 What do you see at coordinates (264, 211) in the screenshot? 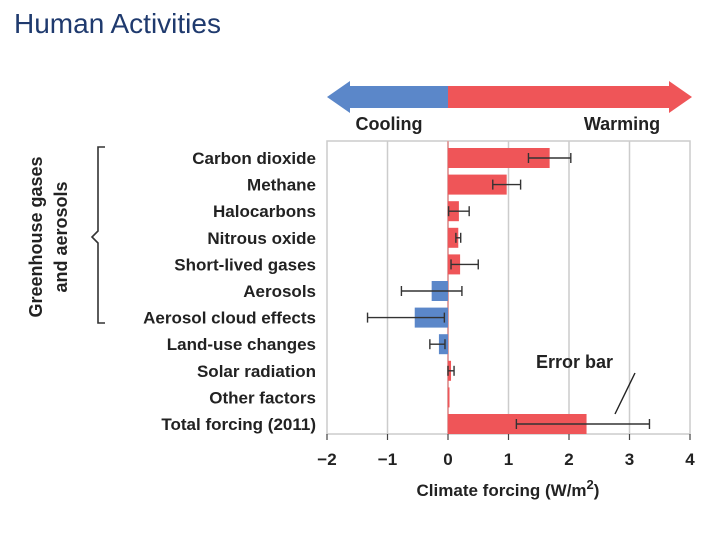
I see `category-label: Halocarbons` at bounding box center [264, 211].